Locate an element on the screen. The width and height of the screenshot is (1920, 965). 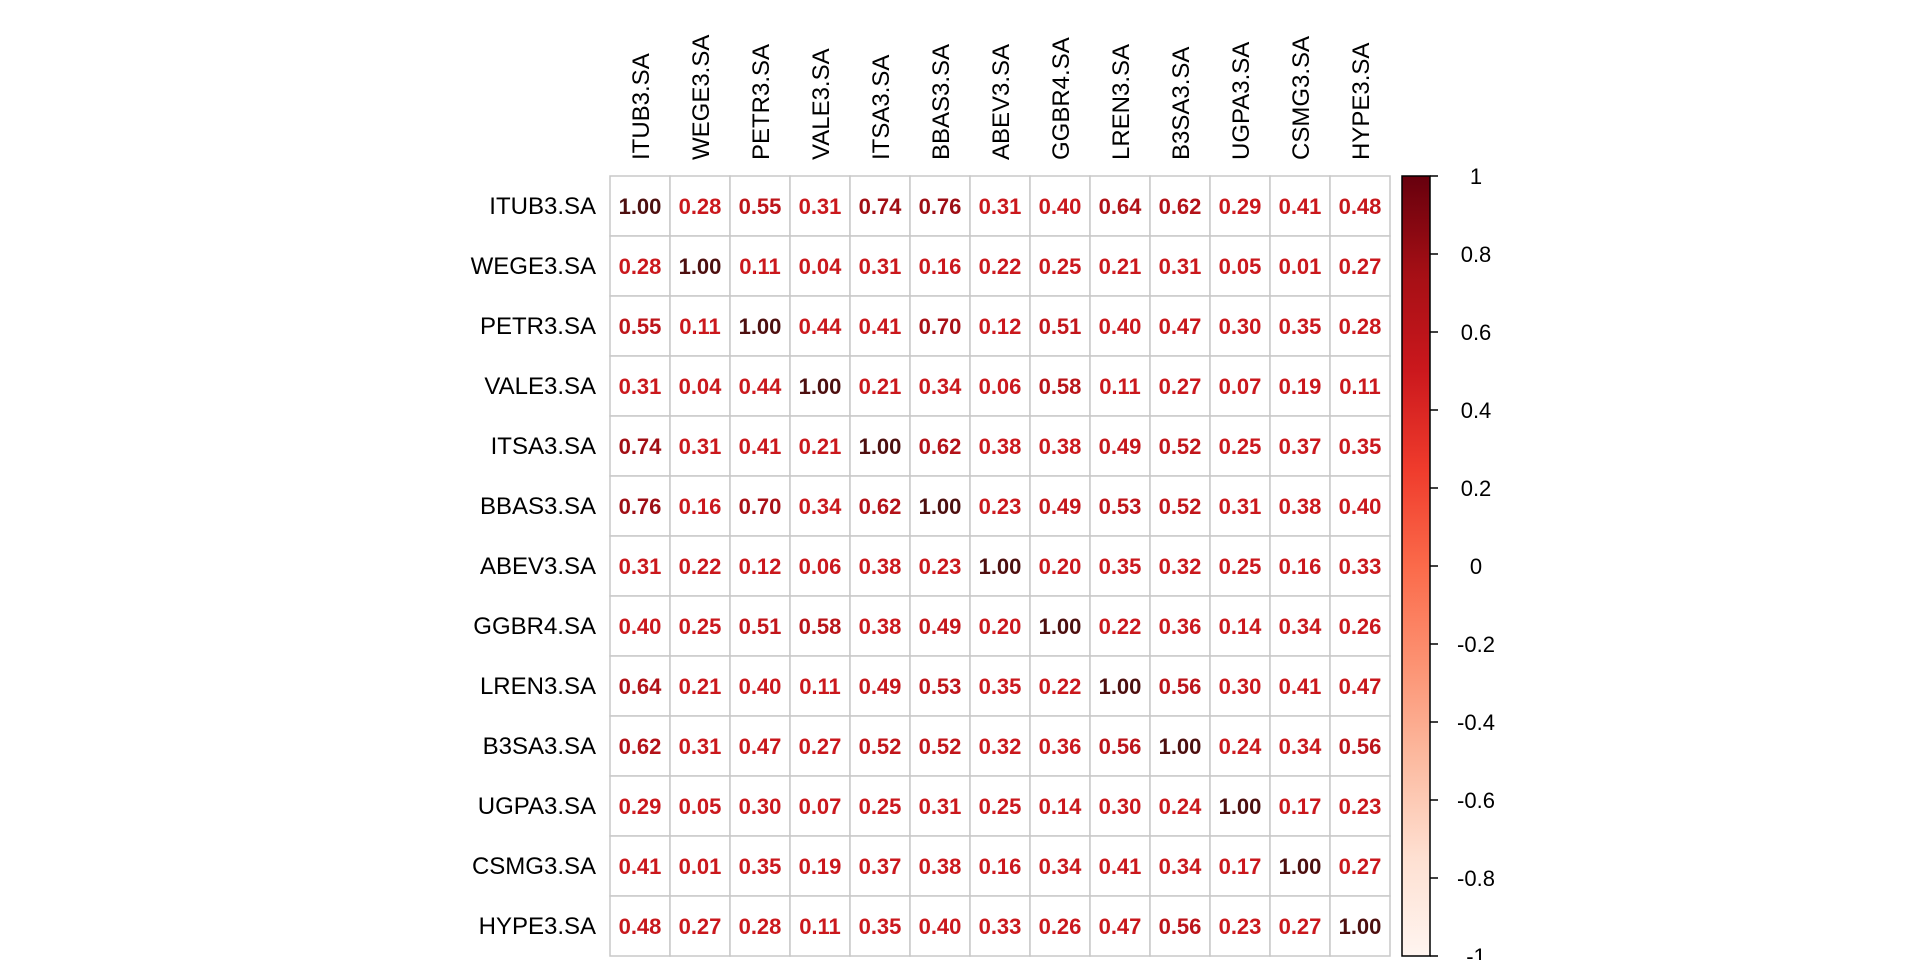
row-label: PETR3.SA is located at coordinates (538, 326).